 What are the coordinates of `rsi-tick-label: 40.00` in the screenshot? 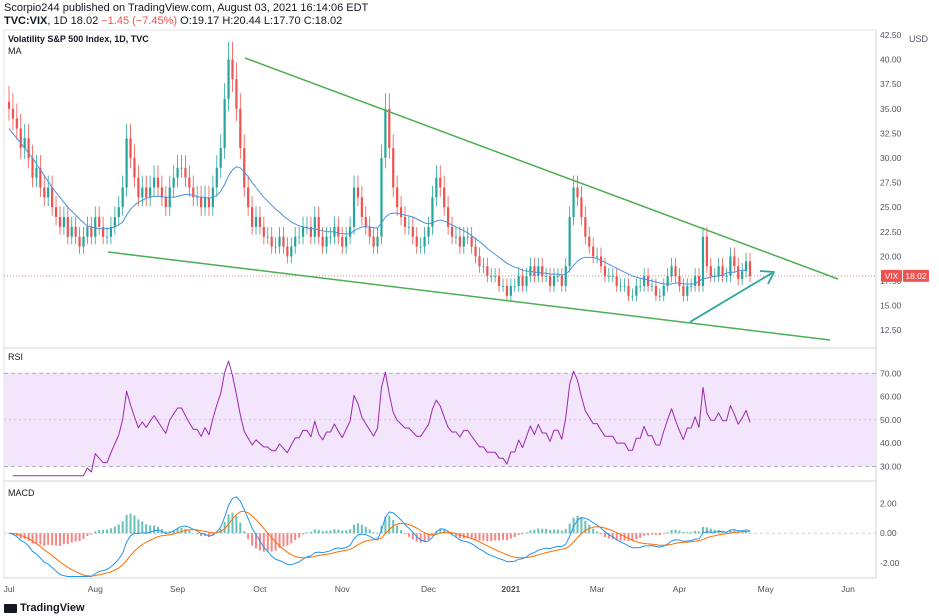 It's located at (891, 443).